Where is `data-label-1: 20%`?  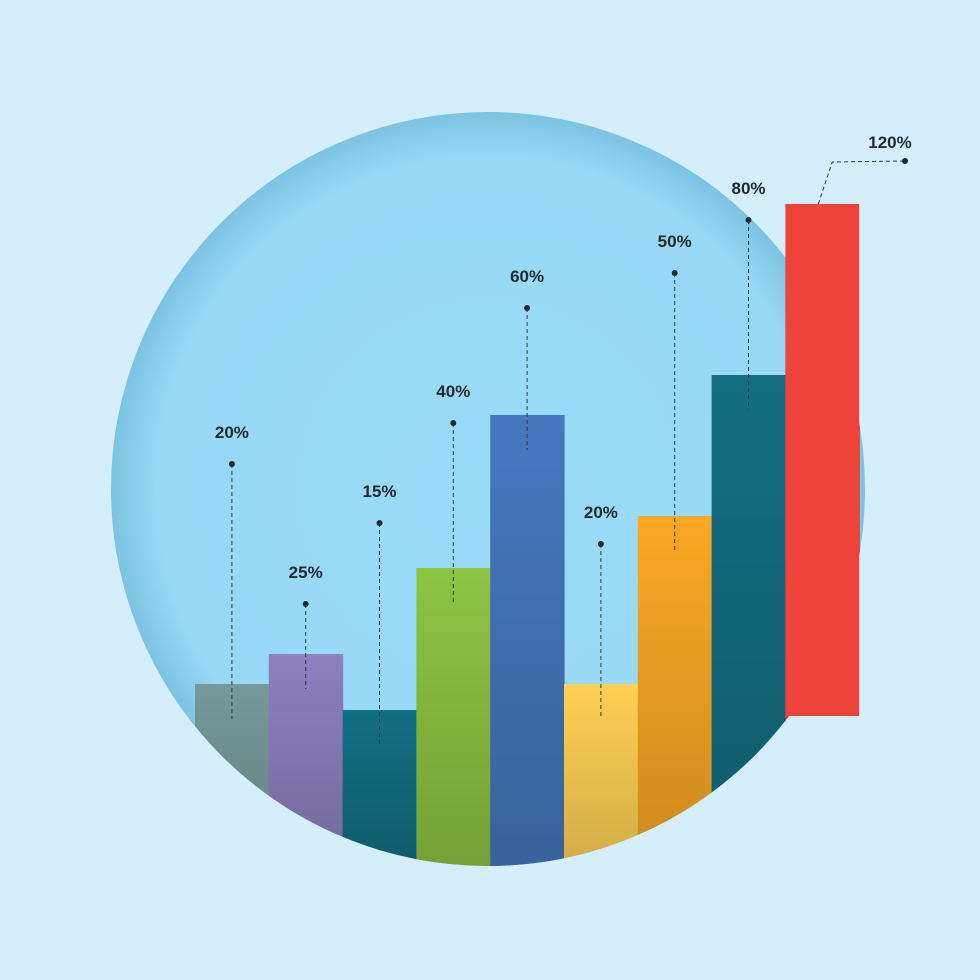 data-label-1: 20% is located at coordinates (232, 432).